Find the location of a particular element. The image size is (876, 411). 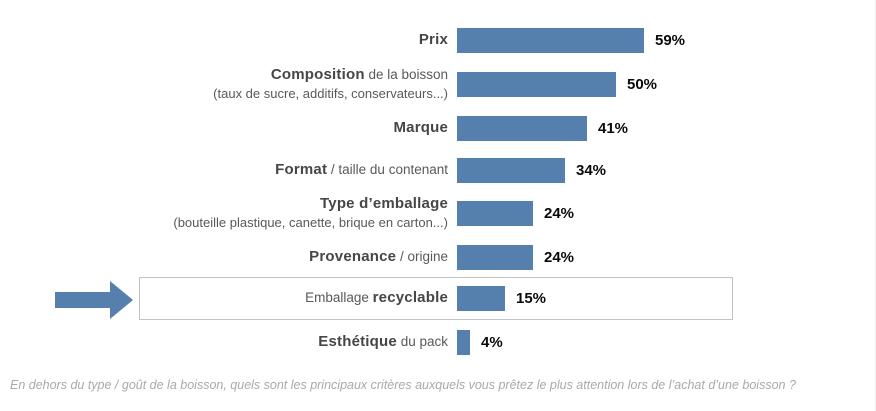

category-label: Esthétique du pack is located at coordinates (224, 342).